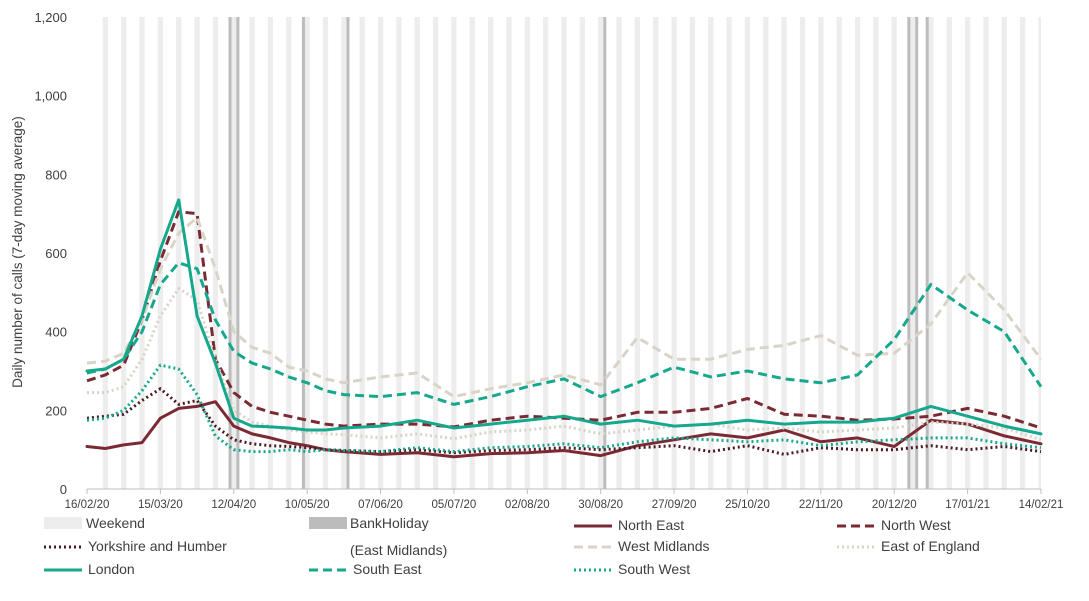 This screenshot has height=601, width=1089. What do you see at coordinates (967, 505) in the screenshot?
I see `x-tick-label: 17/01/21` at bounding box center [967, 505].